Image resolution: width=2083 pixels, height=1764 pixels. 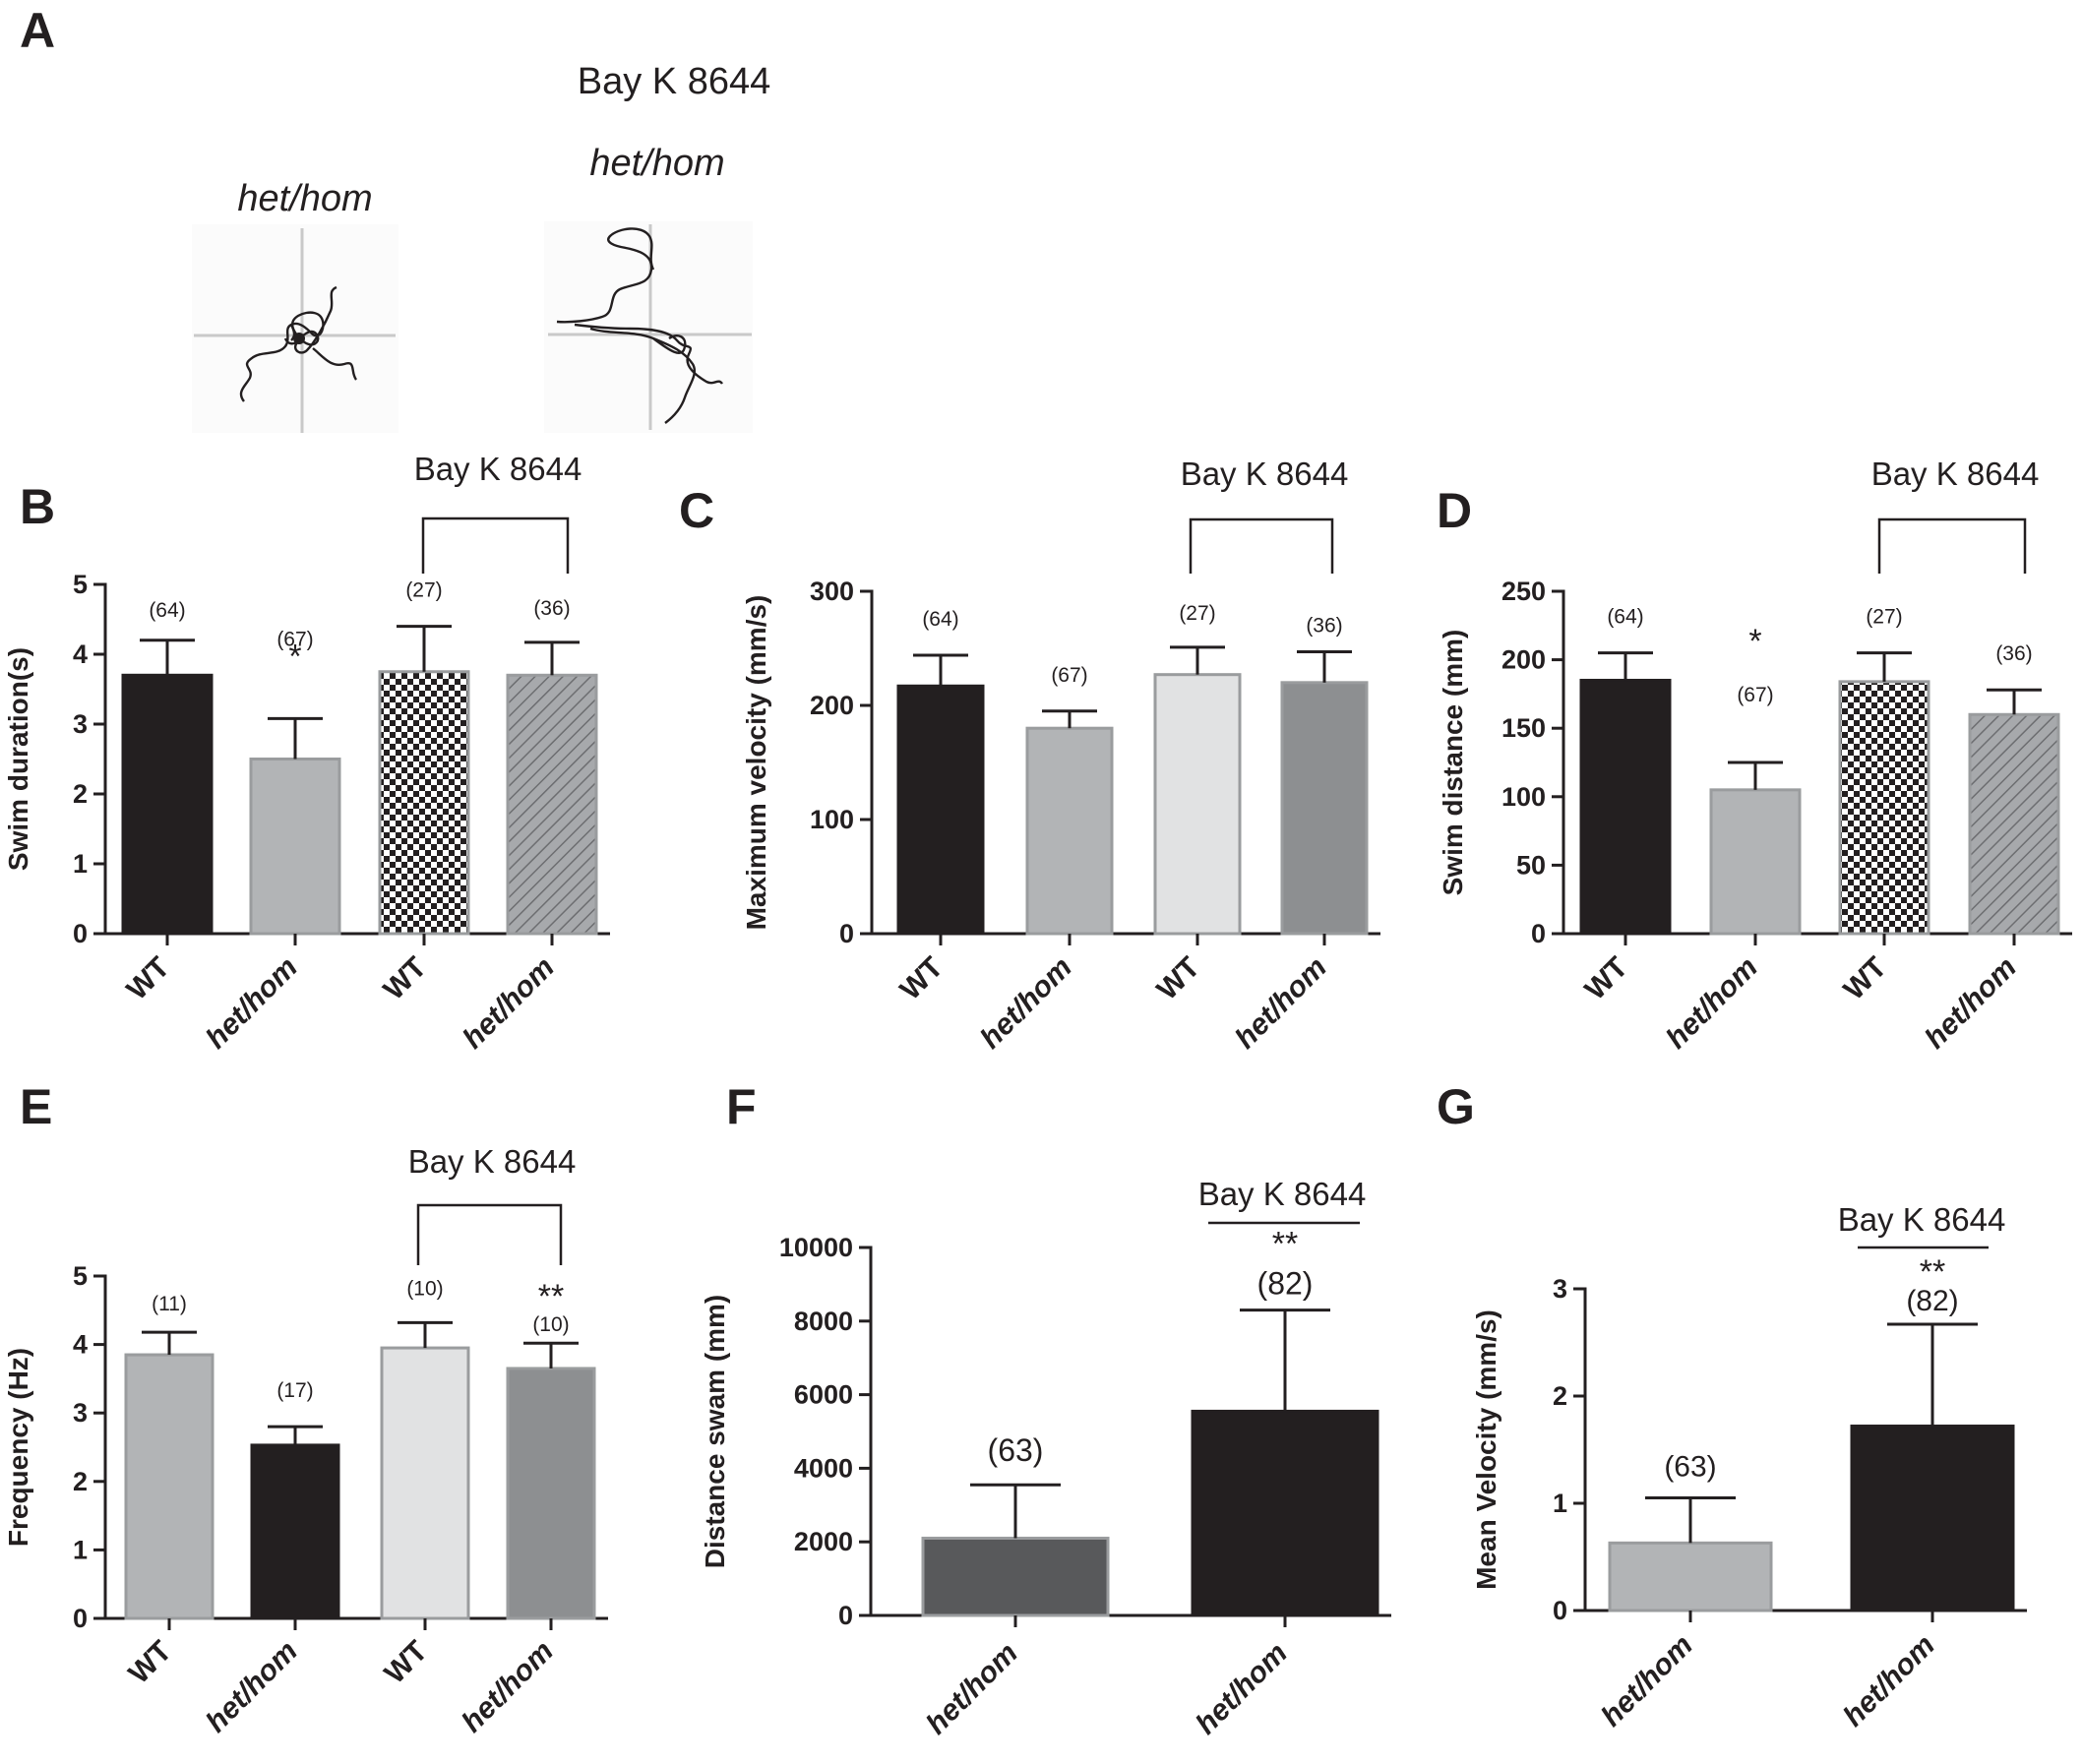 What do you see at coordinates (1531, 865) in the screenshot?
I see `y-tick-label: 50` at bounding box center [1531, 865].